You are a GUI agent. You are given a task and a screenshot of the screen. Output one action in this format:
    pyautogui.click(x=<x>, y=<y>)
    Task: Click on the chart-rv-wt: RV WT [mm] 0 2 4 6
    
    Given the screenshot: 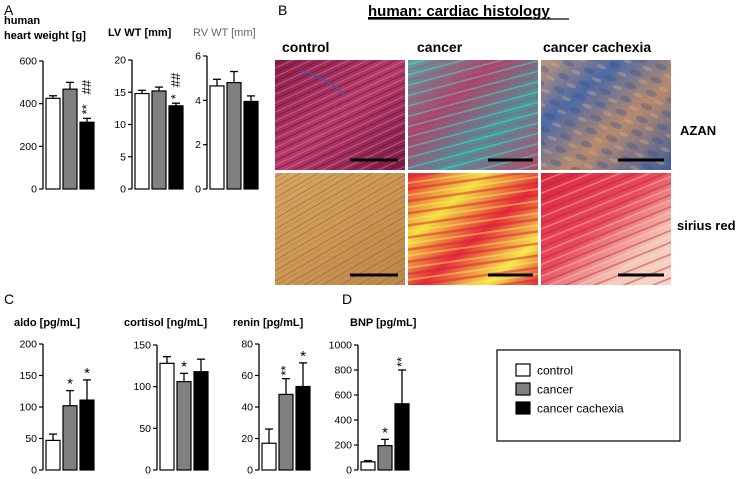 What is the action you would take?
    pyautogui.click(x=226, y=111)
    